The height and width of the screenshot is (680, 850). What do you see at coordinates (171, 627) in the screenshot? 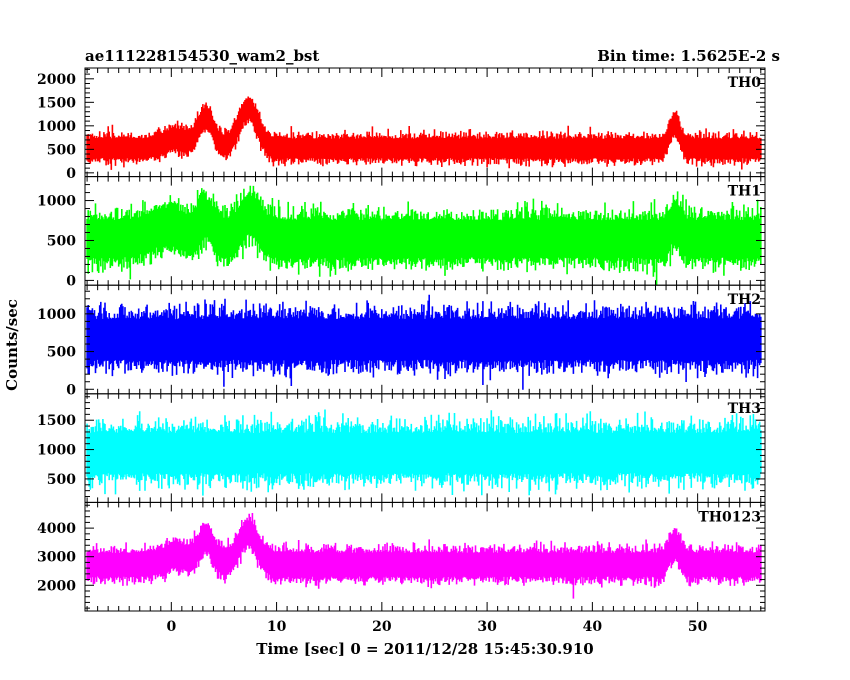
I see `x-tick-label: 0` at bounding box center [171, 627].